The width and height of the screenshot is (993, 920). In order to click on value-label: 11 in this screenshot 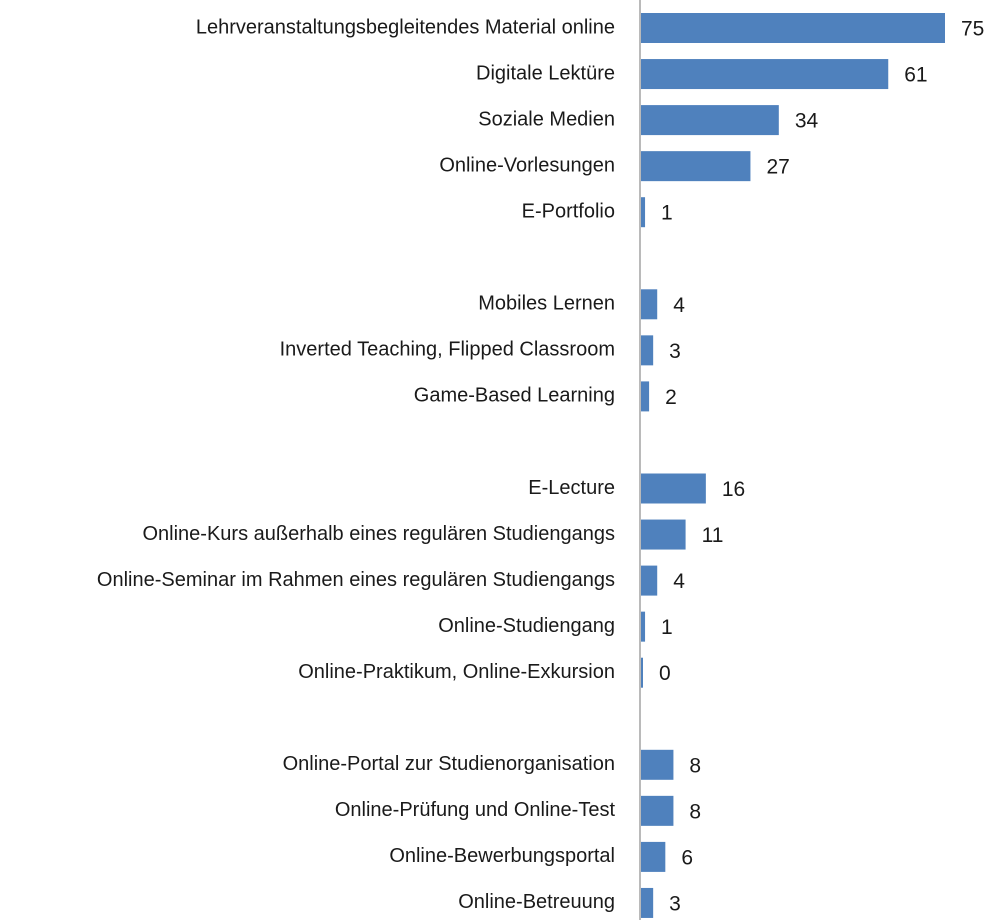, I will do `click(713, 535)`.